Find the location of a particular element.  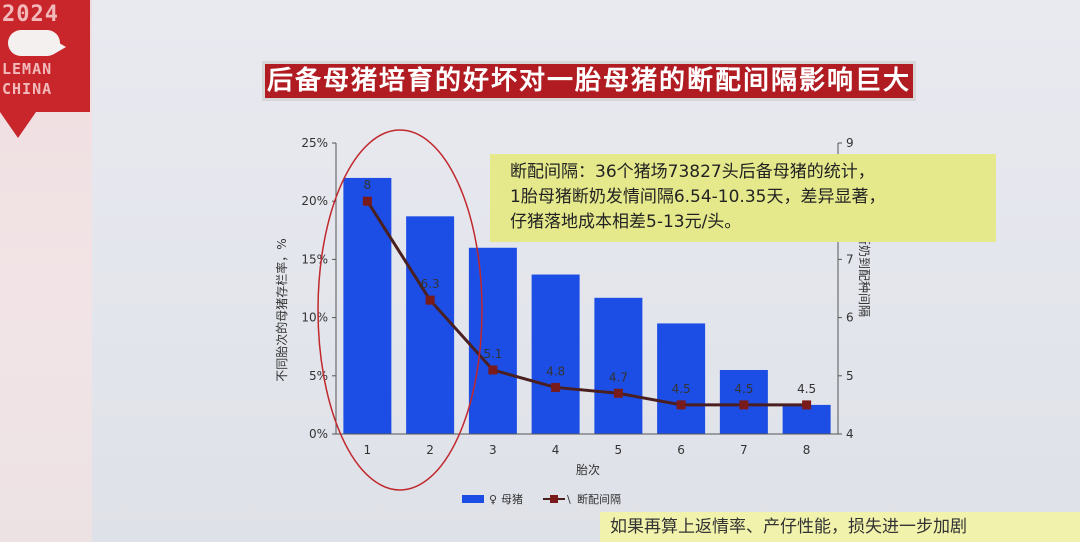

pig-icon is located at coordinates (34, 43).